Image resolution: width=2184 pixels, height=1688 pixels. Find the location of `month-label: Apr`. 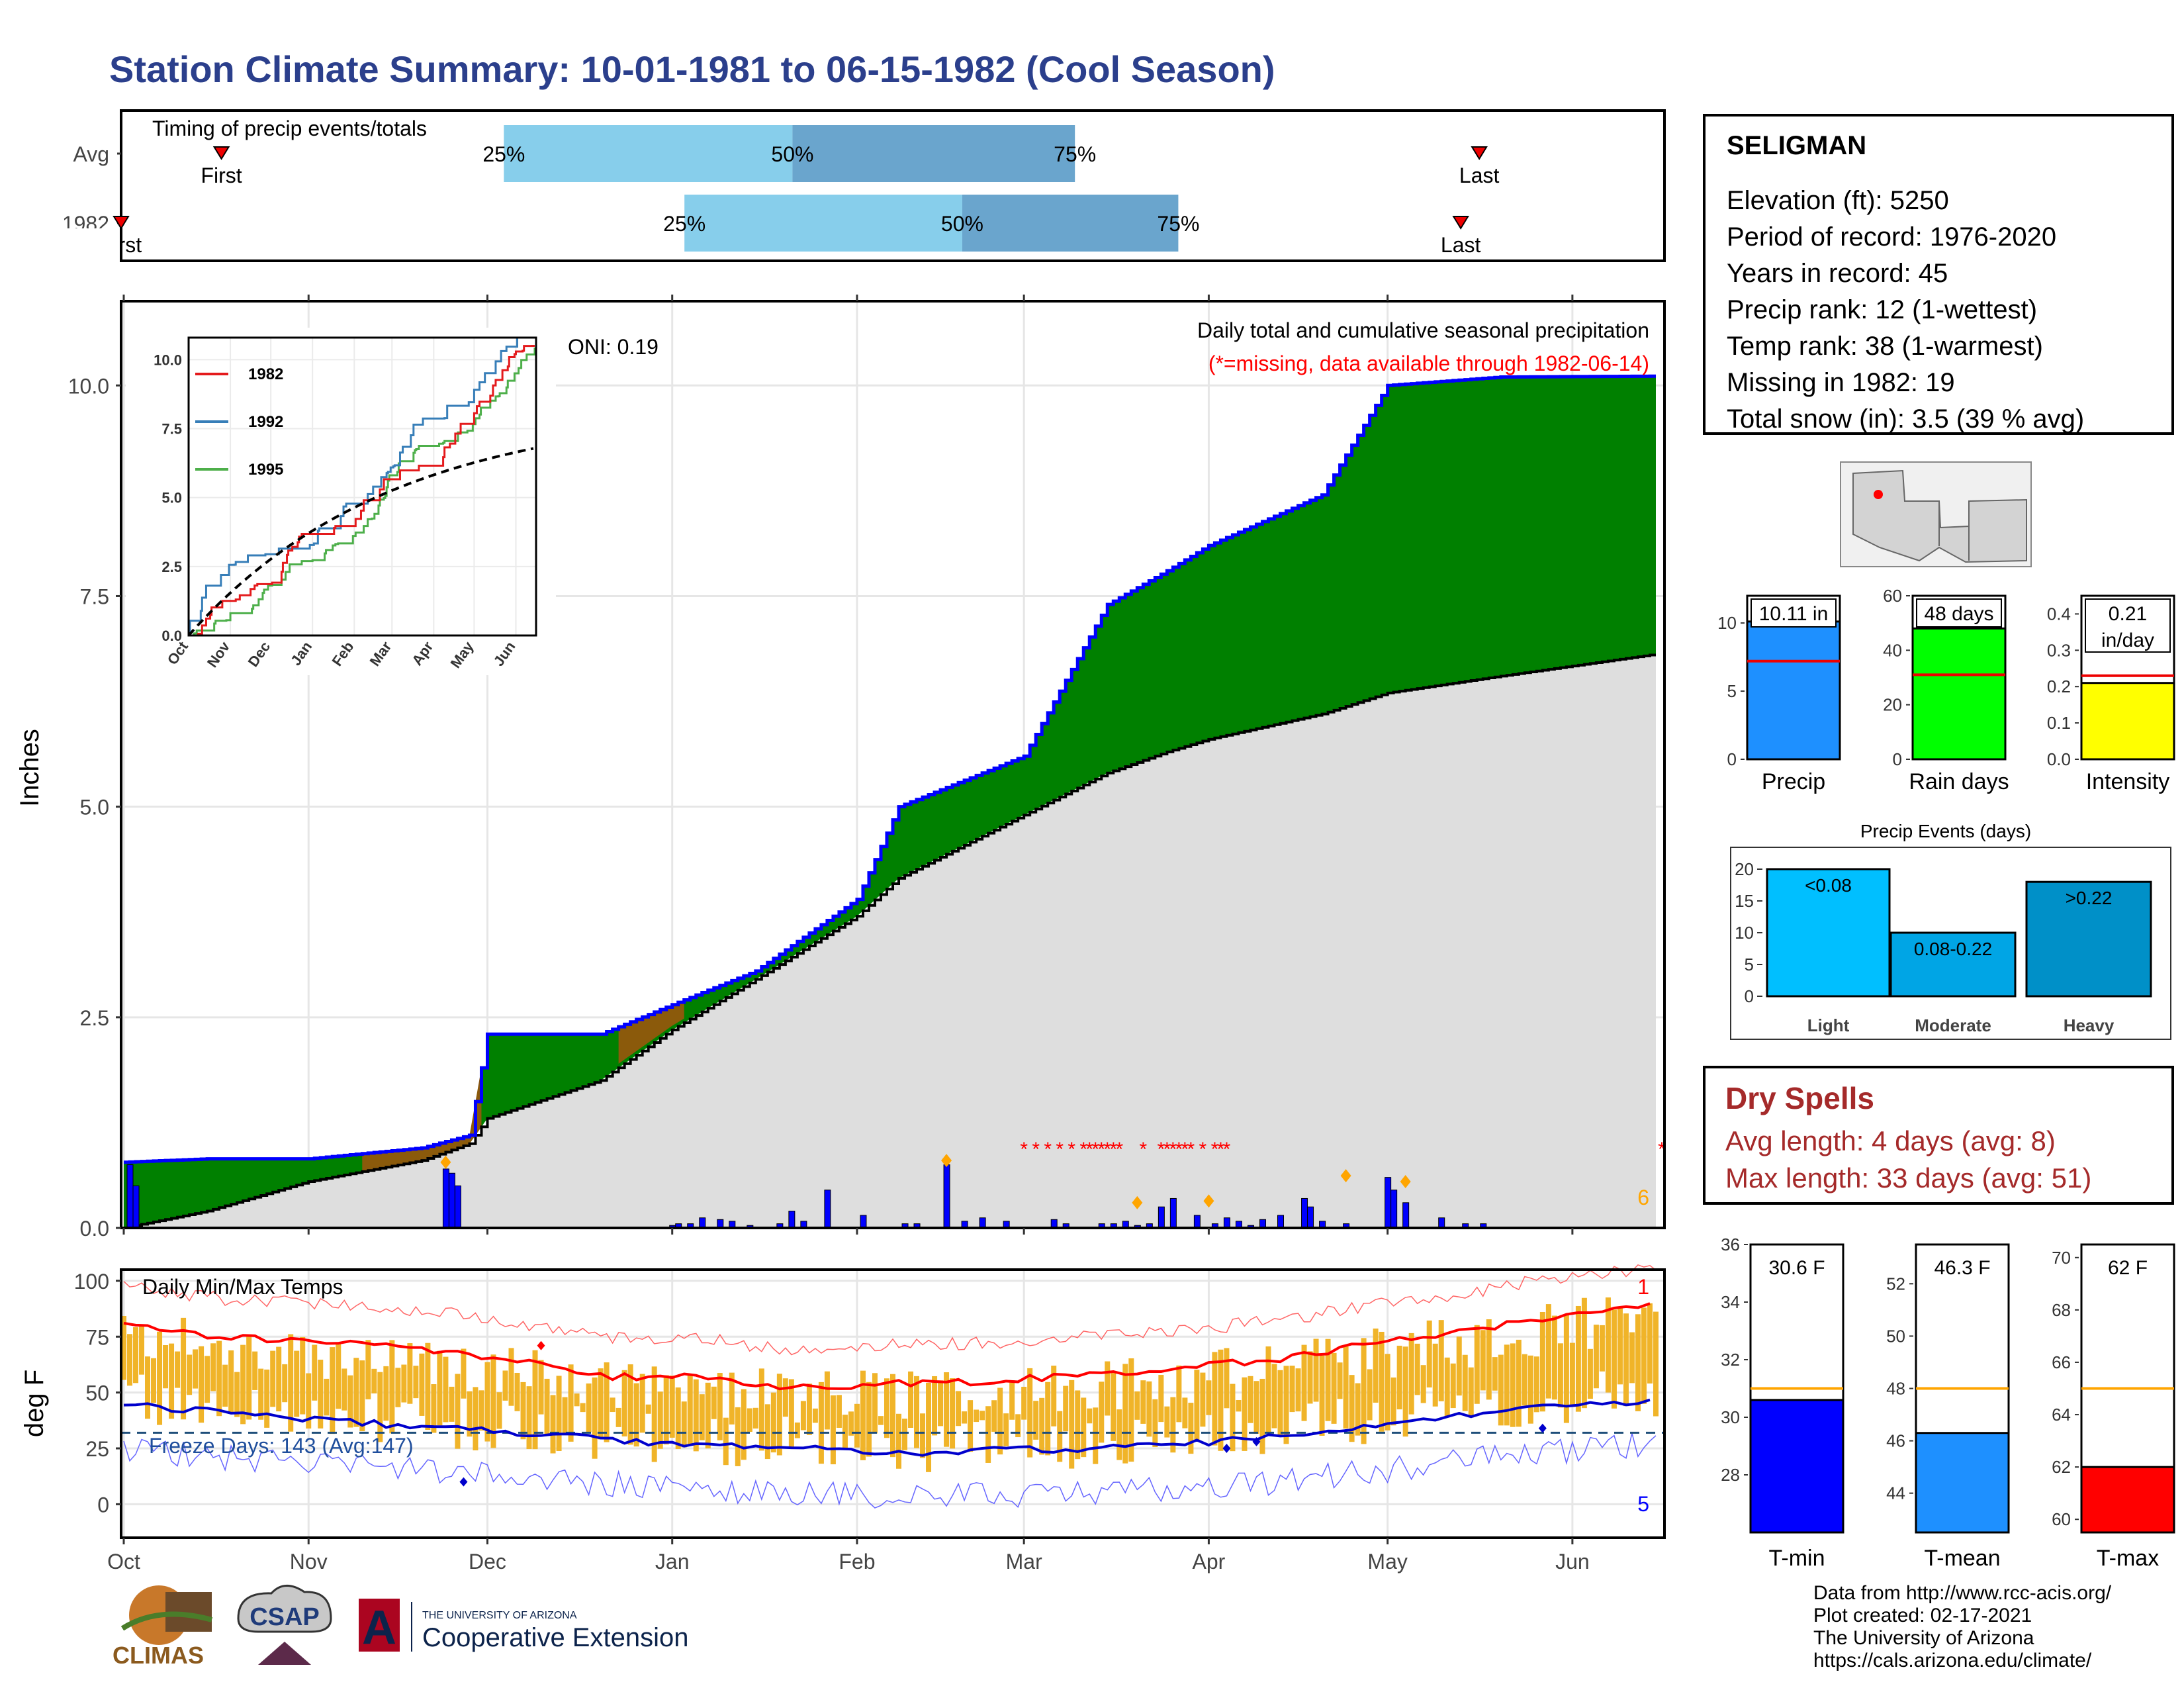

month-label: Apr is located at coordinates (1209, 1561).